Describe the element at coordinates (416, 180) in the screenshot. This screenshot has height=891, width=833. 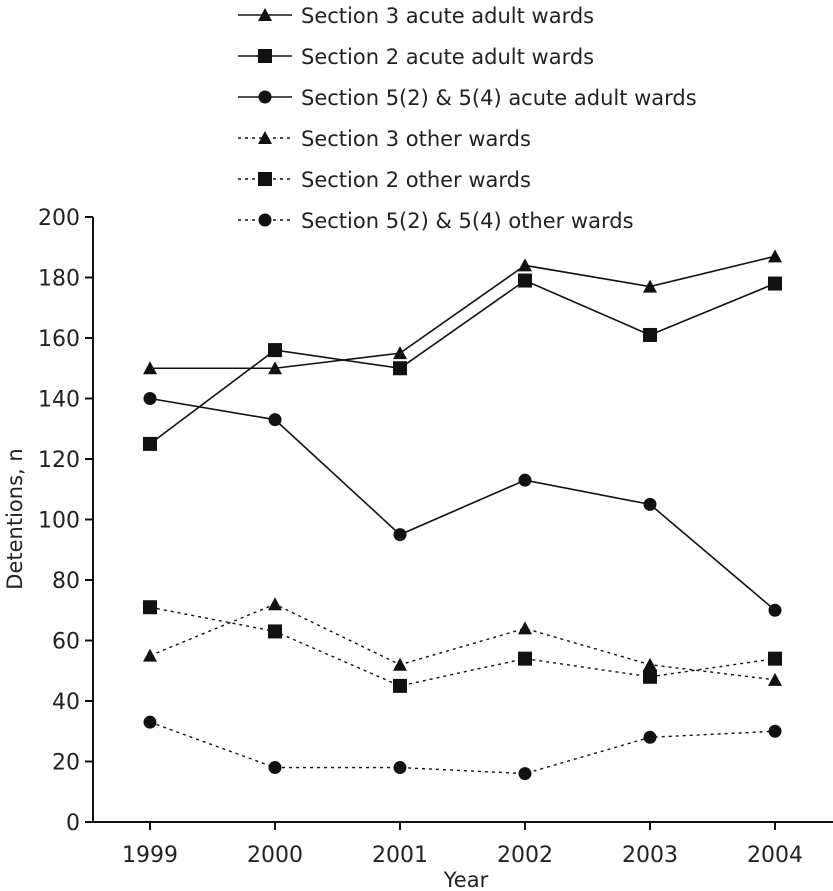
I see `legend-label: Section 2 other wards` at that location.